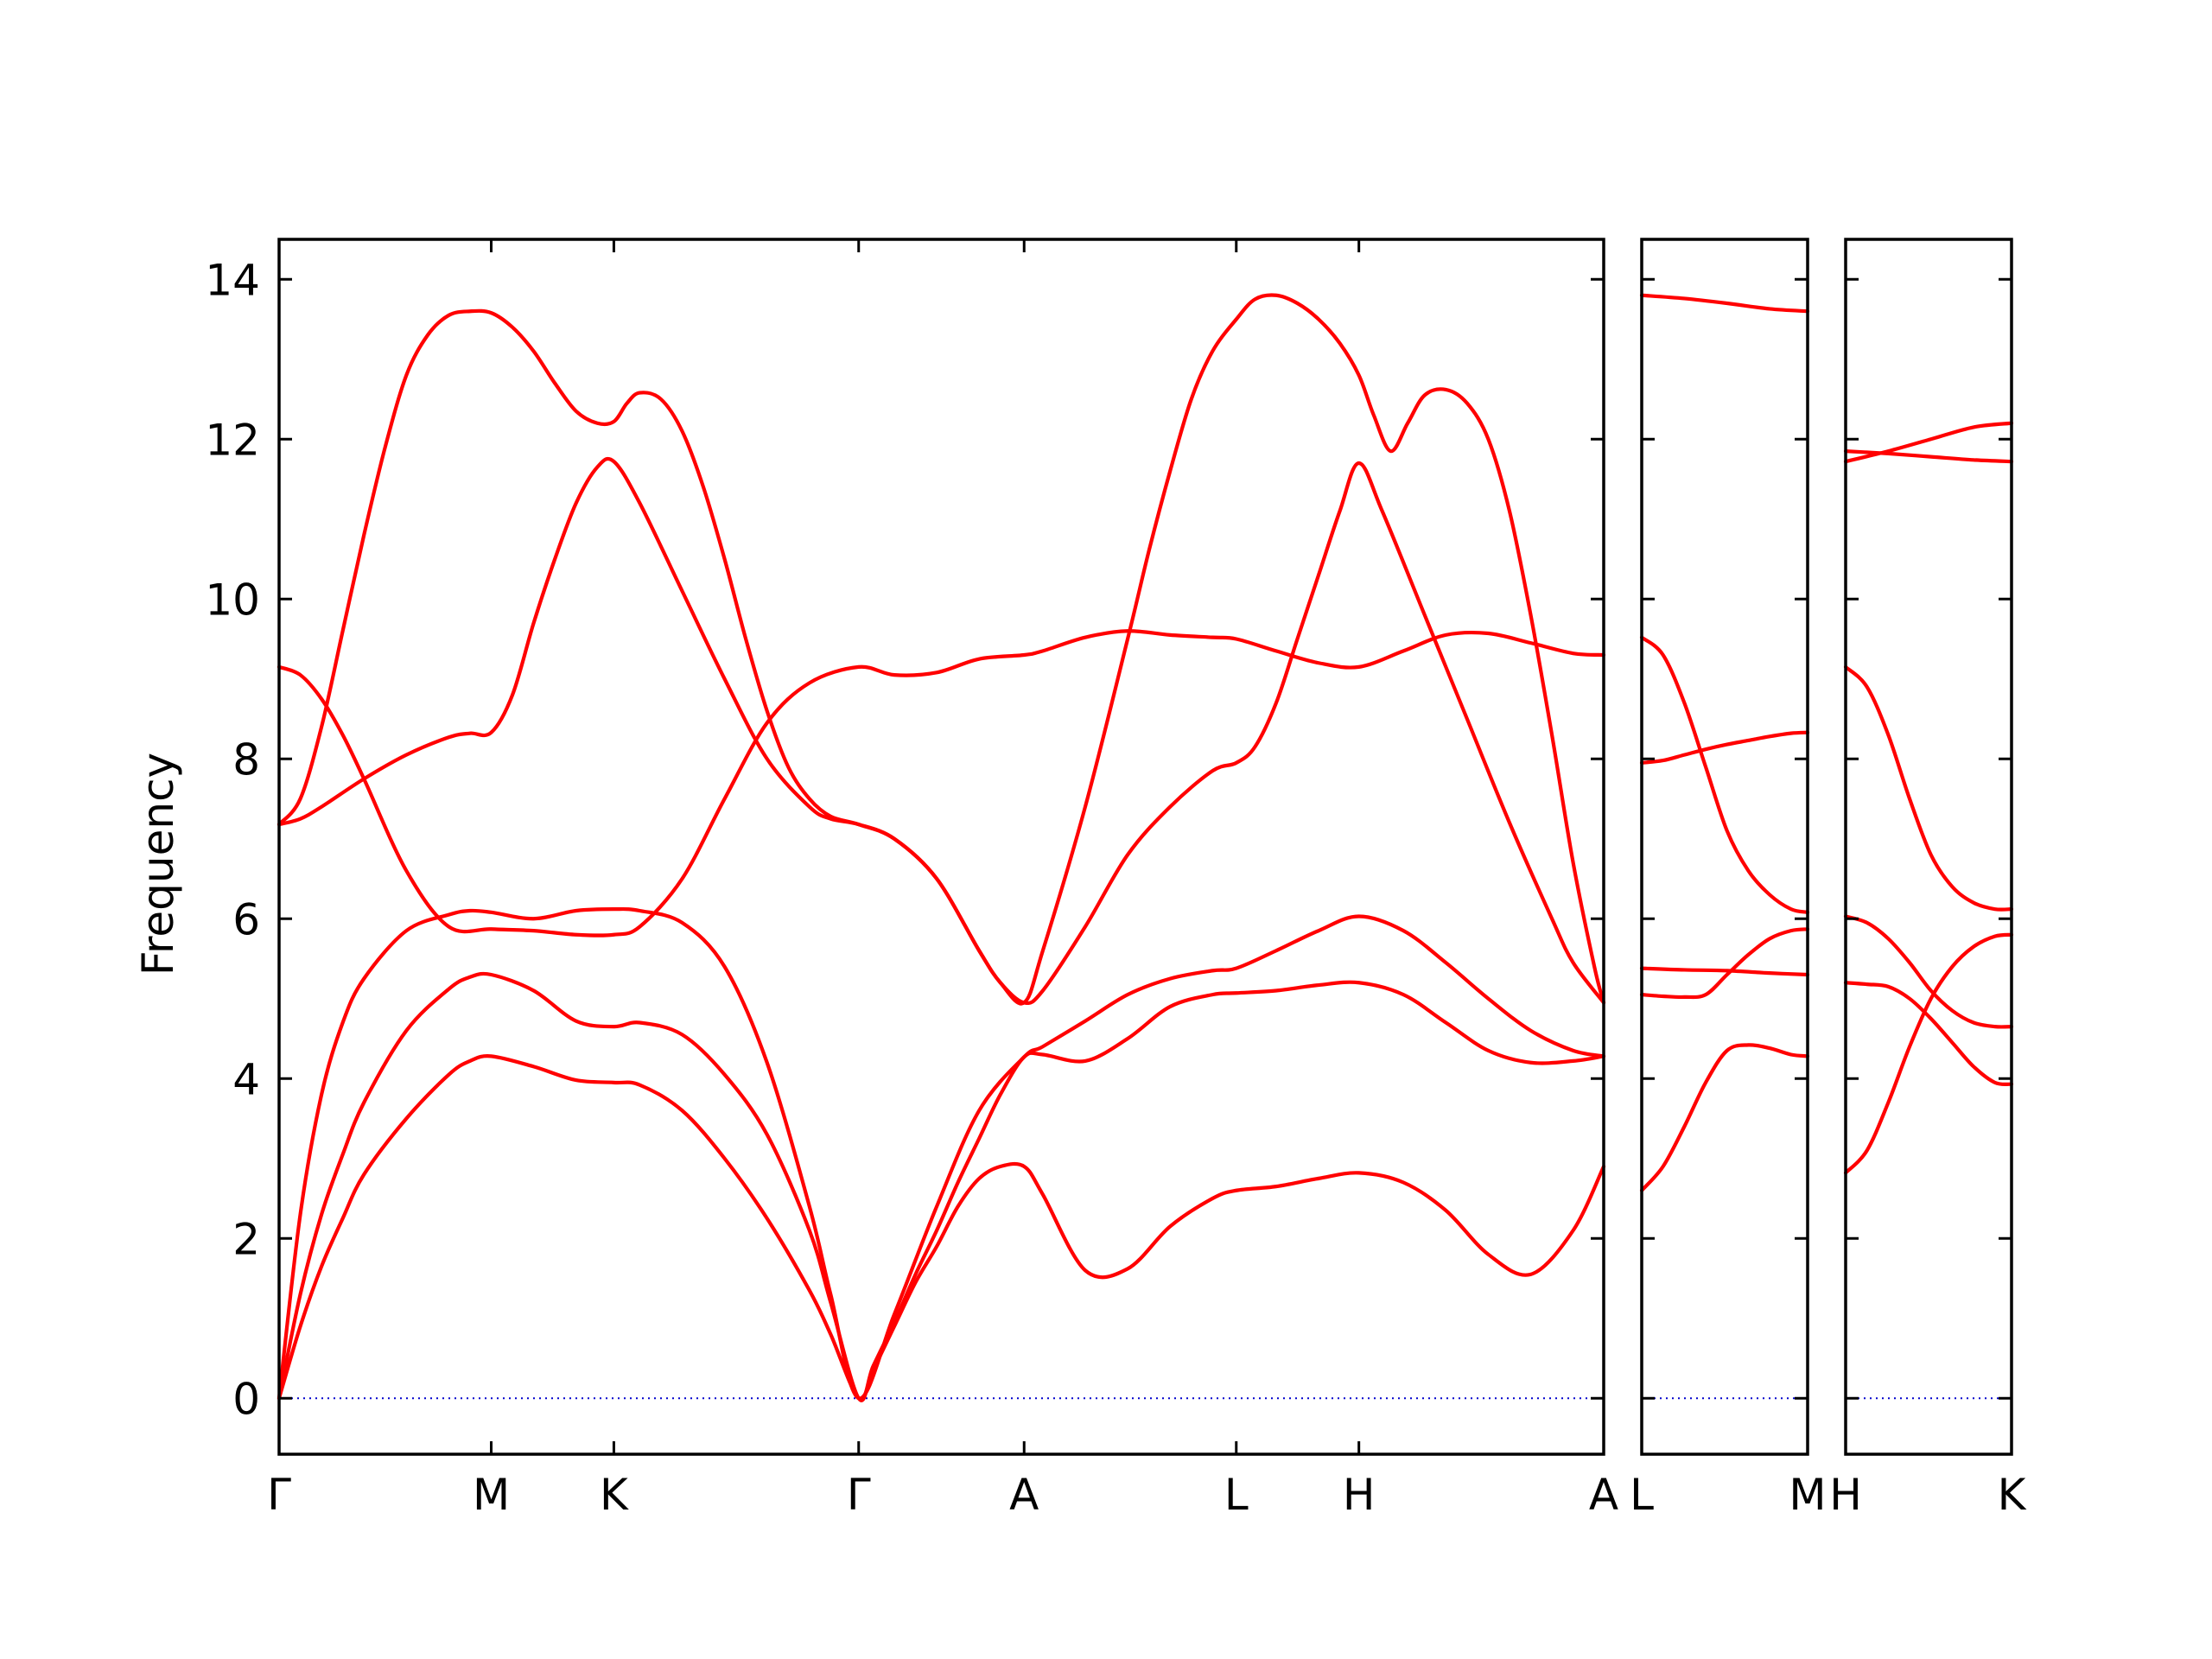  Describe the element at coordinates (246, 1239) in the screenshot. I see `y-tick-label: 2` at that location.